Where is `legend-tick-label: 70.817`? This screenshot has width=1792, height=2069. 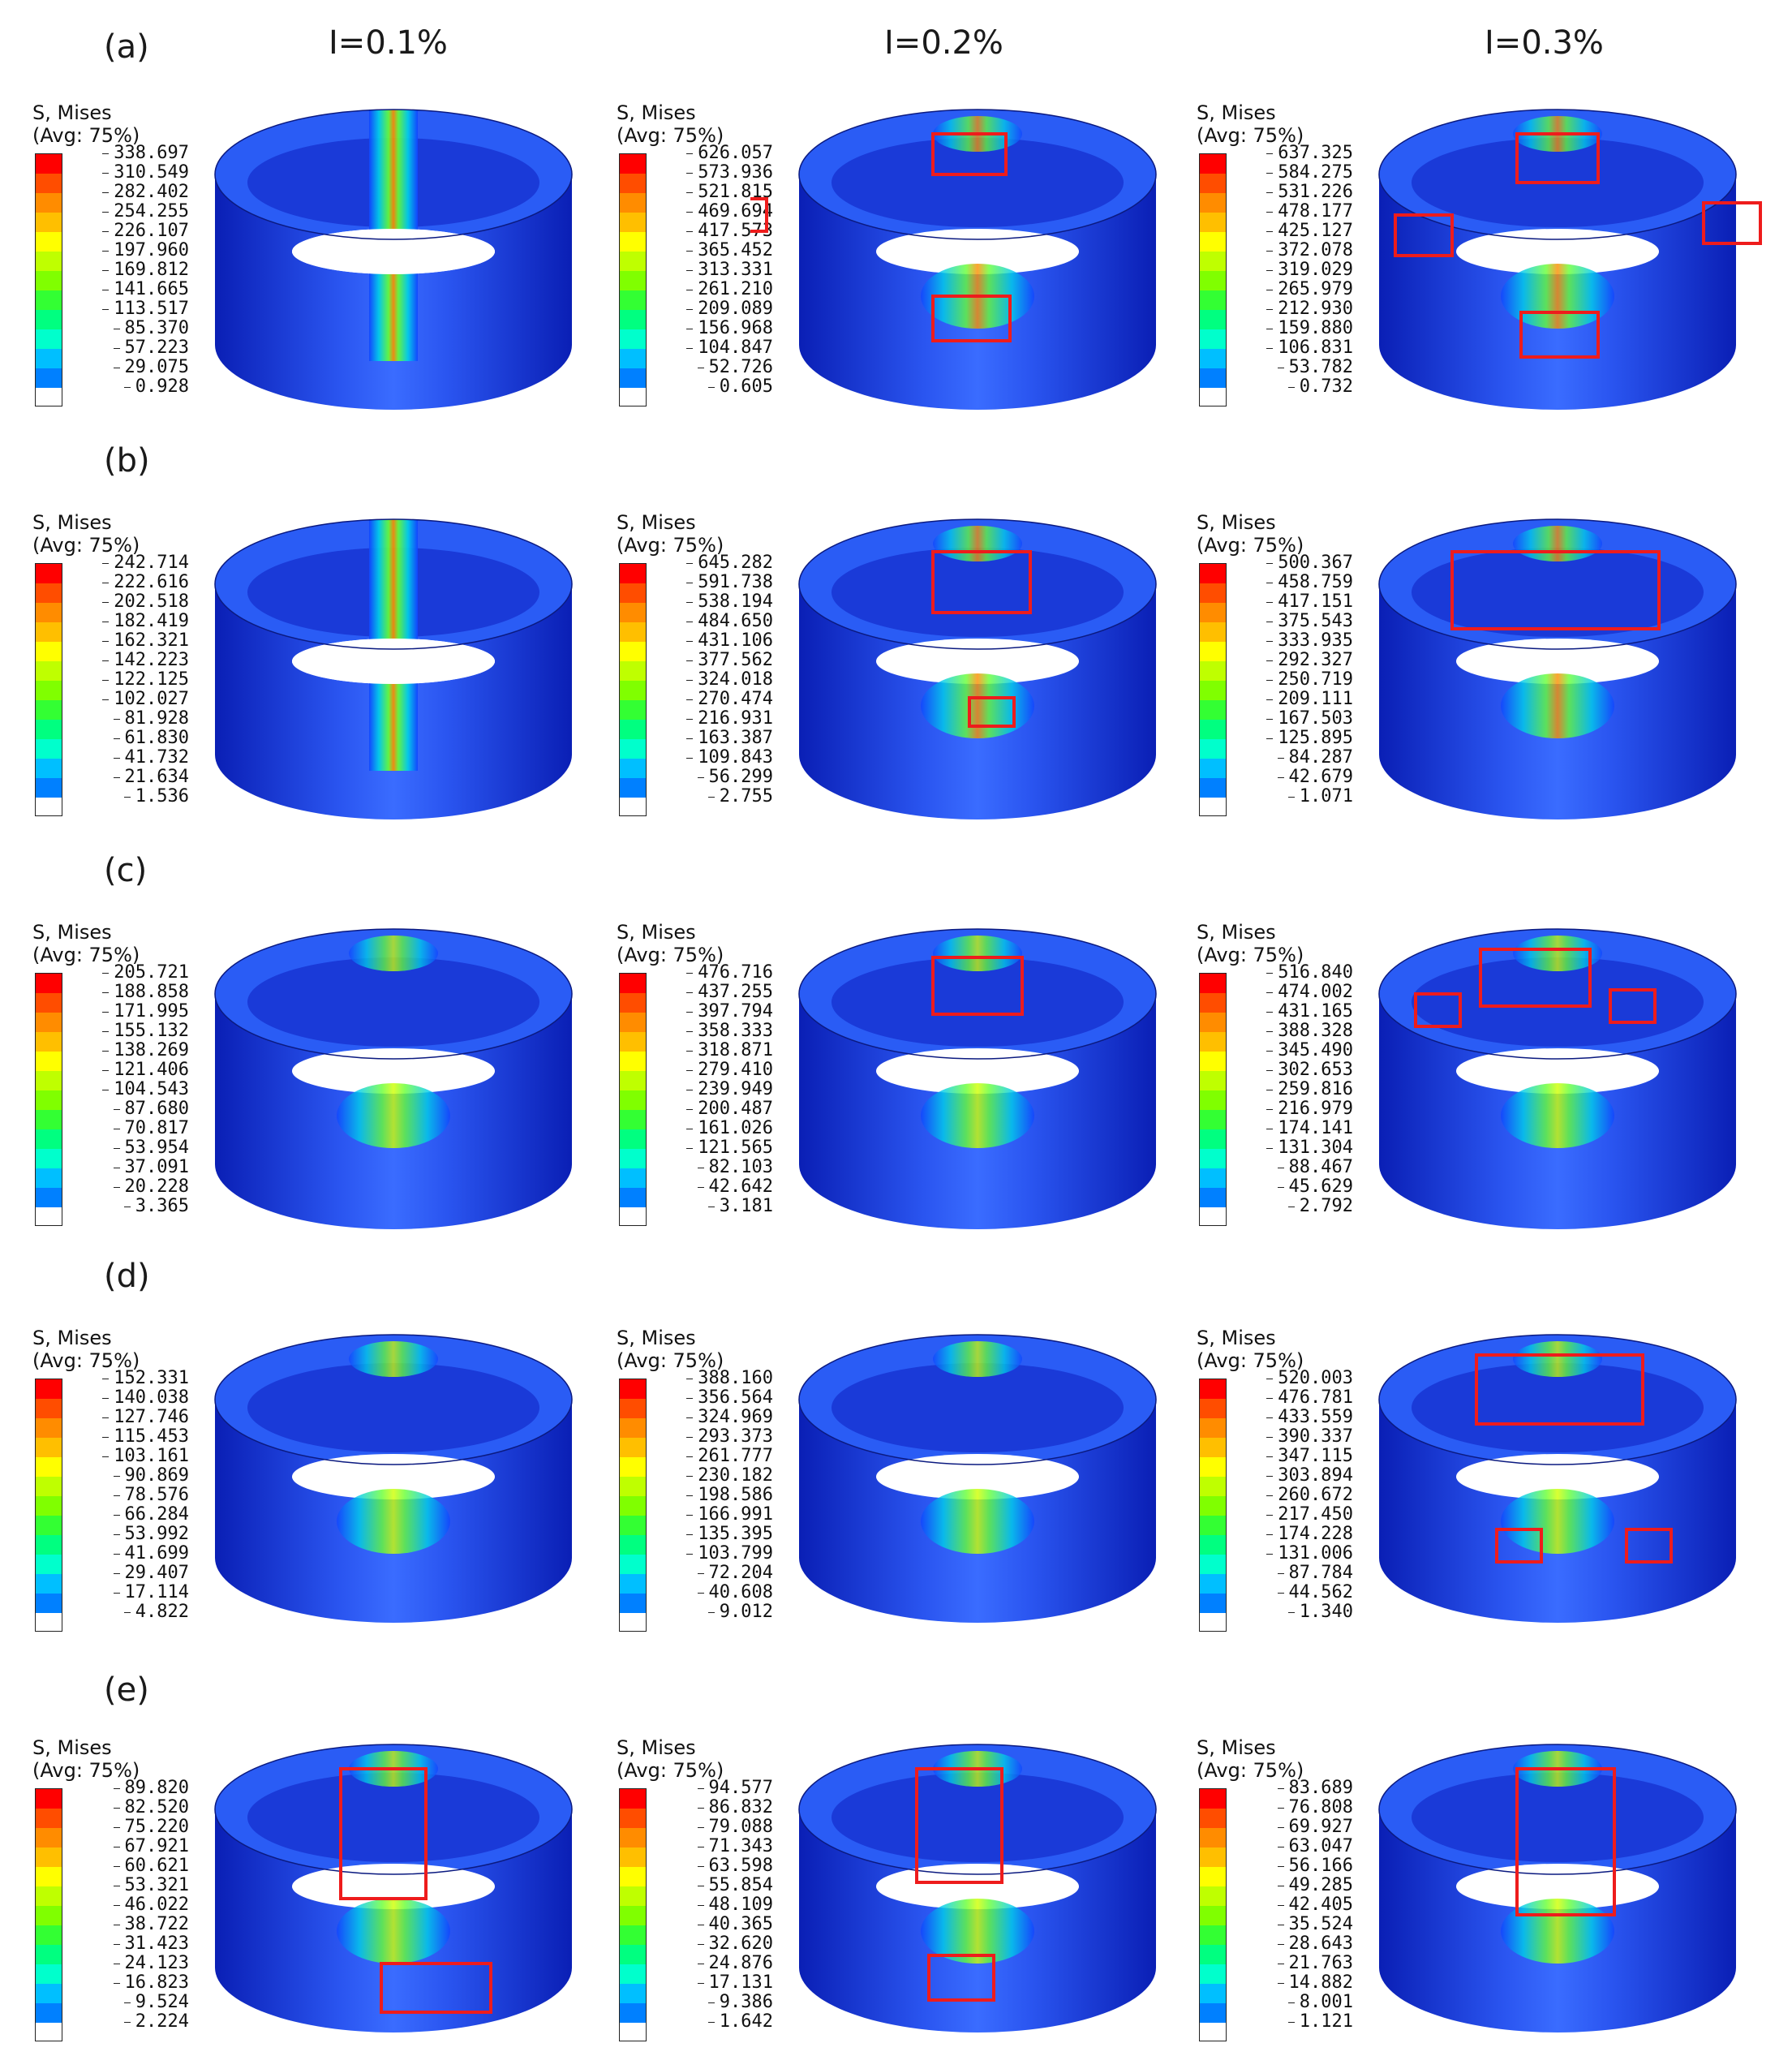 legend-tick-label: 70.817 is located at coordinates (126, 1128).